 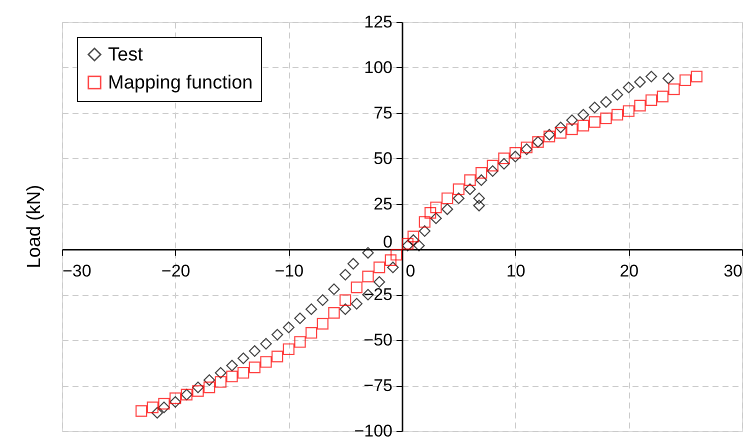 What do you see at coordinates (175, 271) in the screenshot?
I see `x-tick-label: −20` at bounding box center [175, 271].